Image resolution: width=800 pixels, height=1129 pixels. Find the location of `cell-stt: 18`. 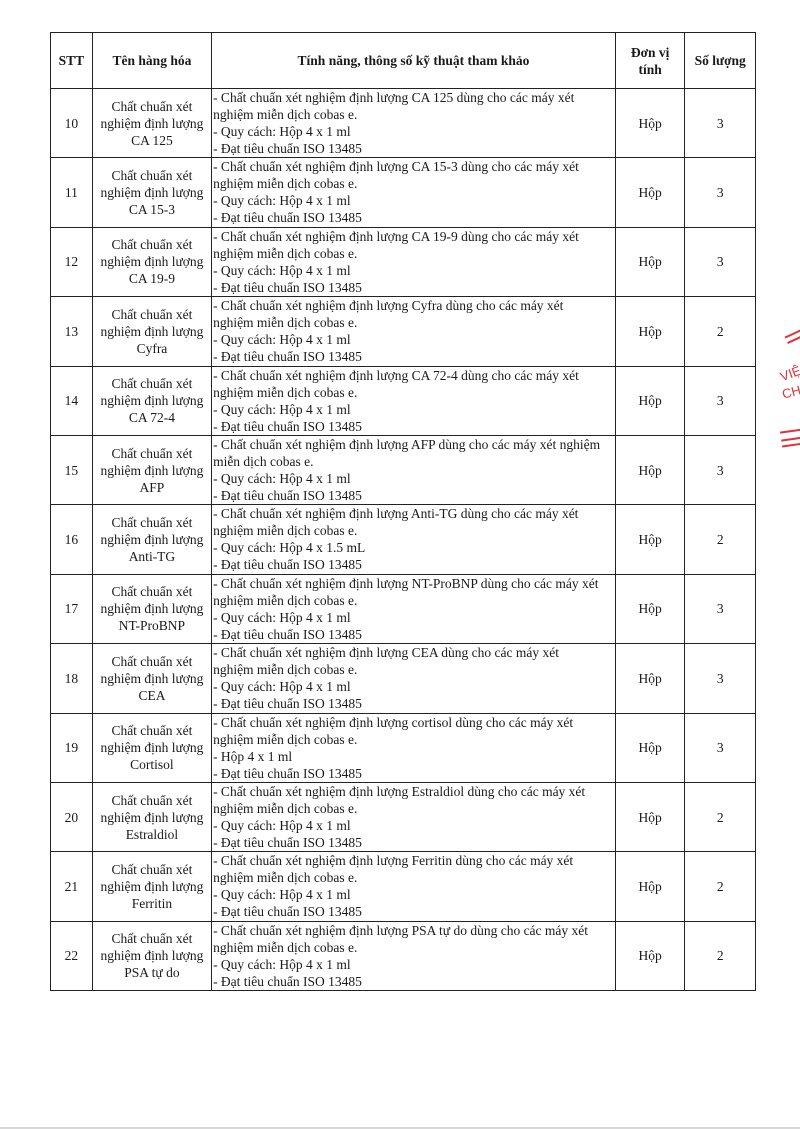

cell-stt: 18 is located at coordinates (71, 678).